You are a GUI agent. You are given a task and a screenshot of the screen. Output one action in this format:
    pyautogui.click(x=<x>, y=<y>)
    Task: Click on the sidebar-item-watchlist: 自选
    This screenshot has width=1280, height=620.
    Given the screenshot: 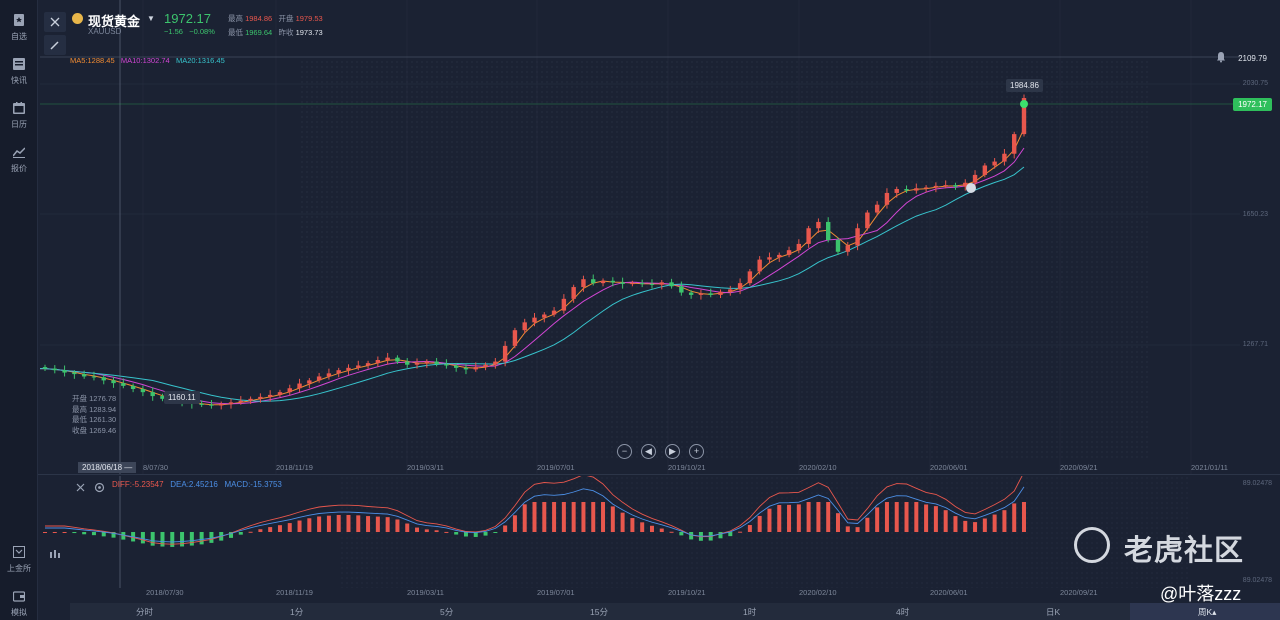 What is the action you would take?
    pyautogui.click(x=19, y=34)
    